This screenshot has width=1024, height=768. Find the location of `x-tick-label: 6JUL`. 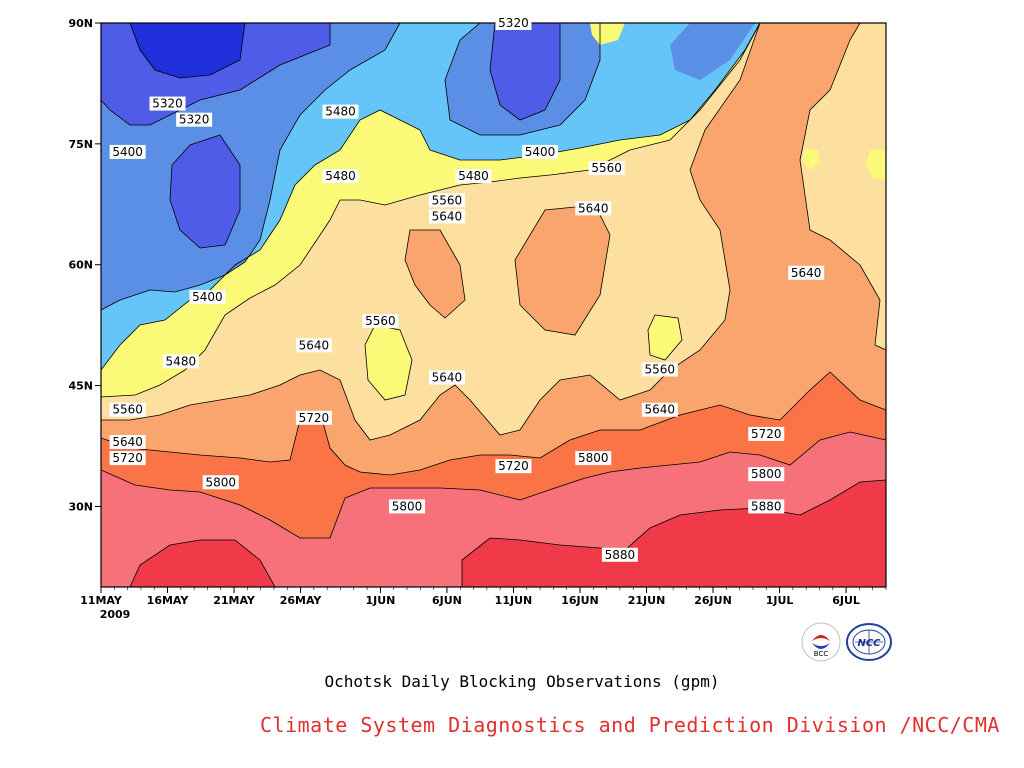

x-tick-label: 6JUL is located at coordinates (846, 600).